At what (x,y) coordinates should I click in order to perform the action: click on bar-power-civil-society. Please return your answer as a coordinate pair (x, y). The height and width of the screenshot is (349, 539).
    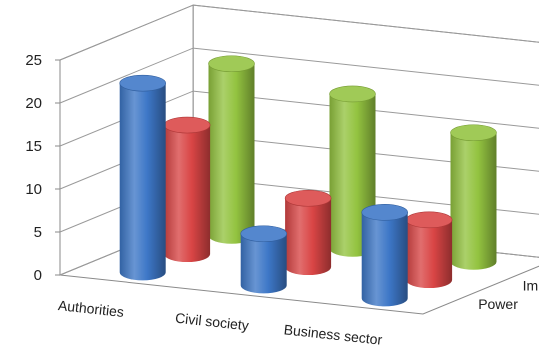
    Looking at the image, I should click on (264, 259).